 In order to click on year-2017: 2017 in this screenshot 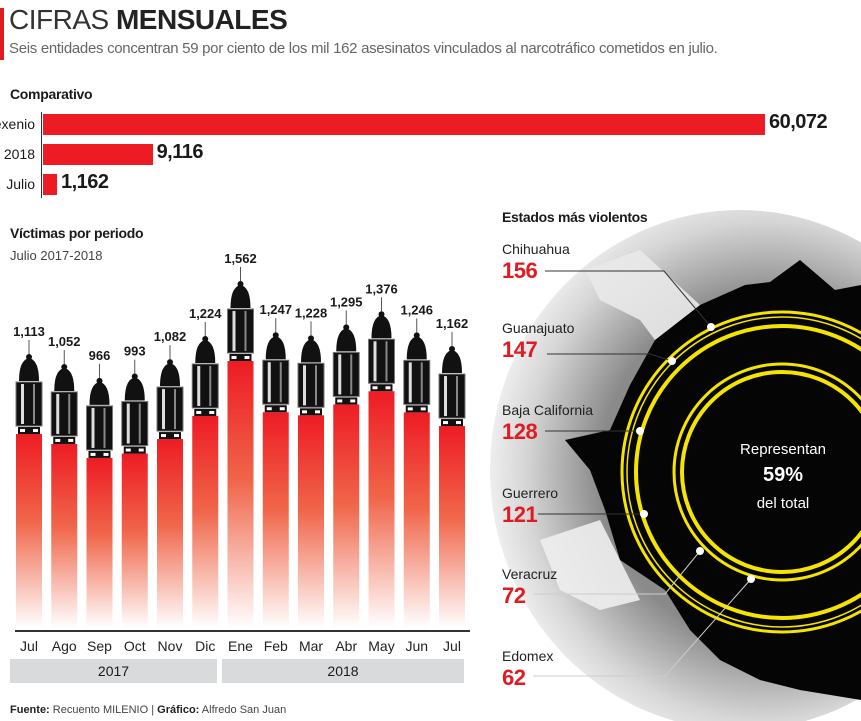, I will do `click(113, 671)`.